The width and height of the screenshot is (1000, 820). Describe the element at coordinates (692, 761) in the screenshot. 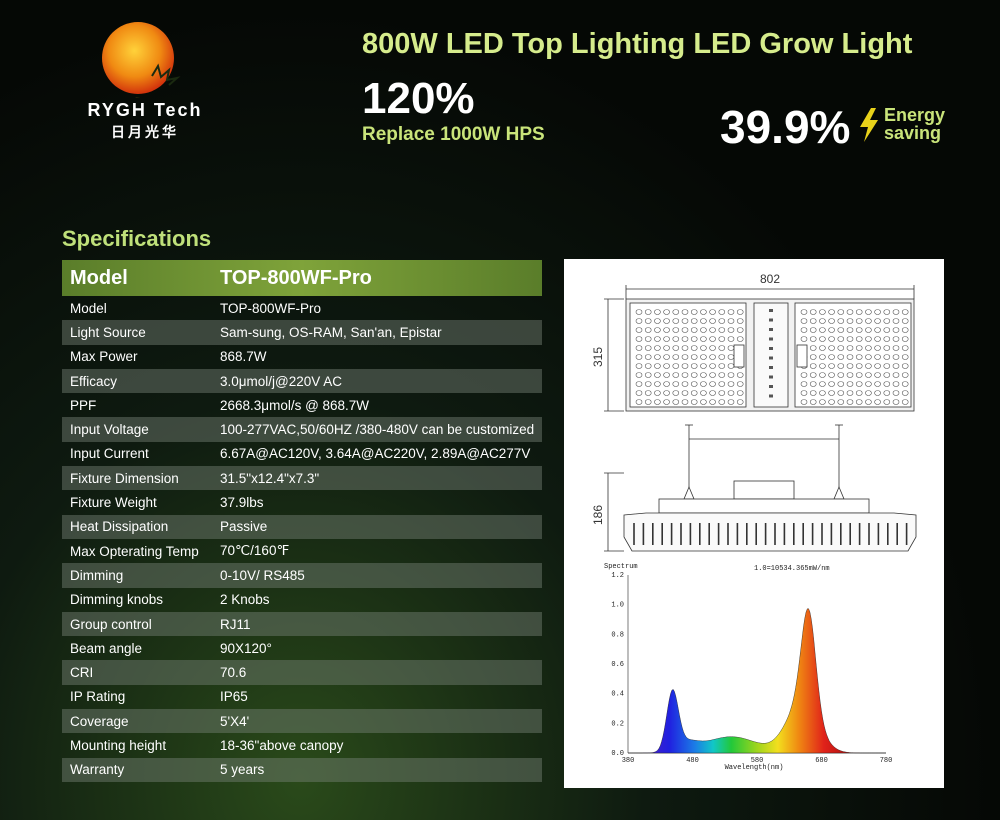

I see `spectrum-x-tick: 480` at that location.